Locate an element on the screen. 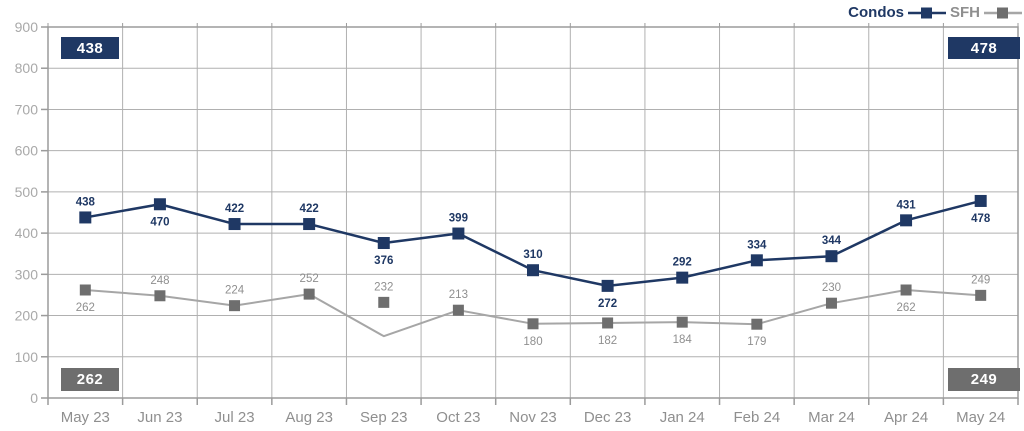 The width and height of the screenshot is (1024, 431). x-axis-label: Mar 24 is located at coordinates (831, 417).